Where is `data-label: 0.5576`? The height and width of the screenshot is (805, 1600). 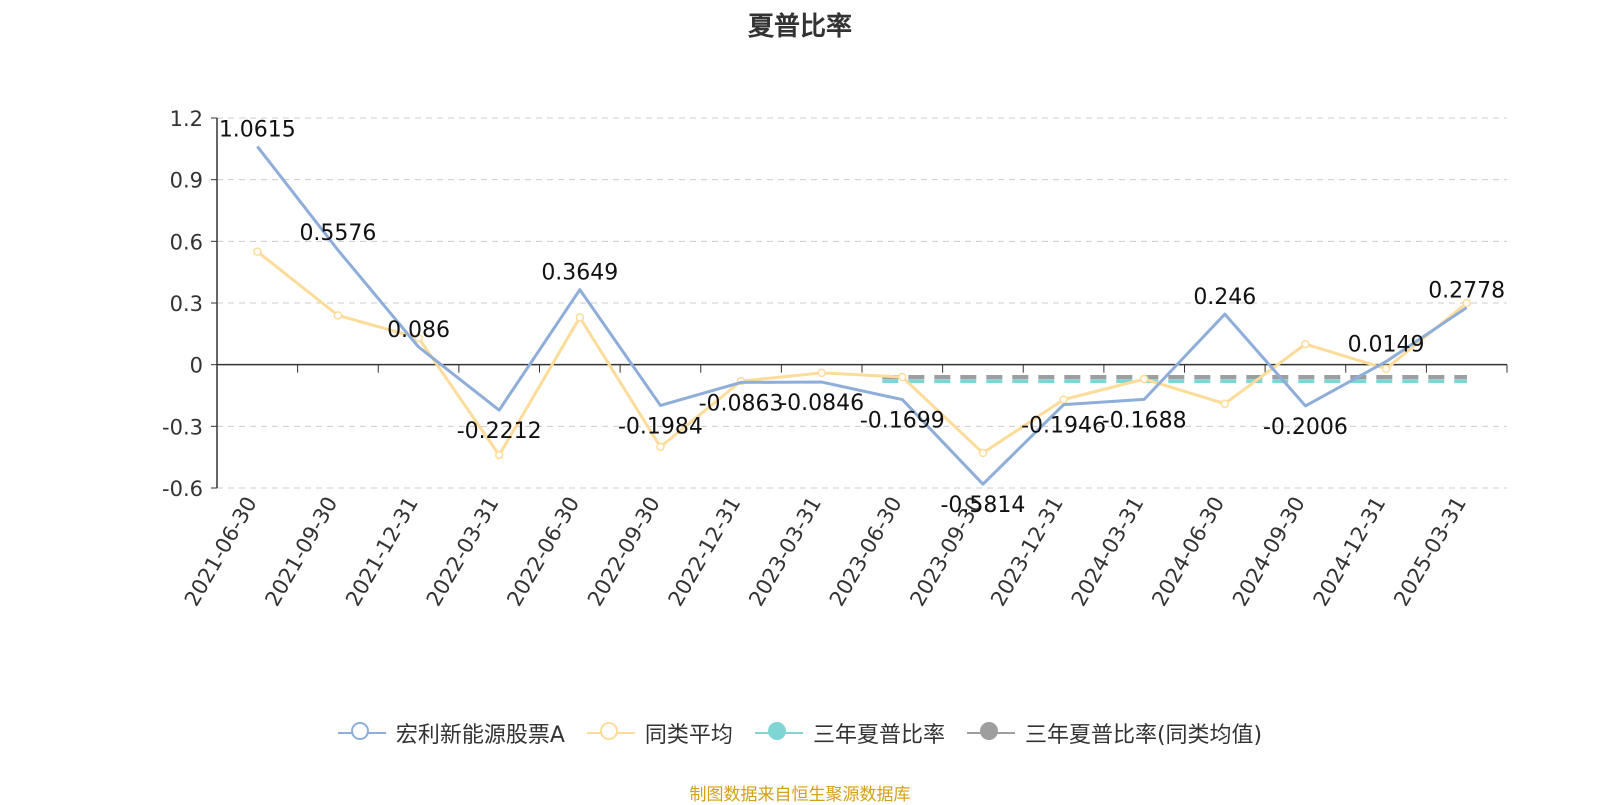 data-label: 0.5576 is located at coordinates (337, 233).